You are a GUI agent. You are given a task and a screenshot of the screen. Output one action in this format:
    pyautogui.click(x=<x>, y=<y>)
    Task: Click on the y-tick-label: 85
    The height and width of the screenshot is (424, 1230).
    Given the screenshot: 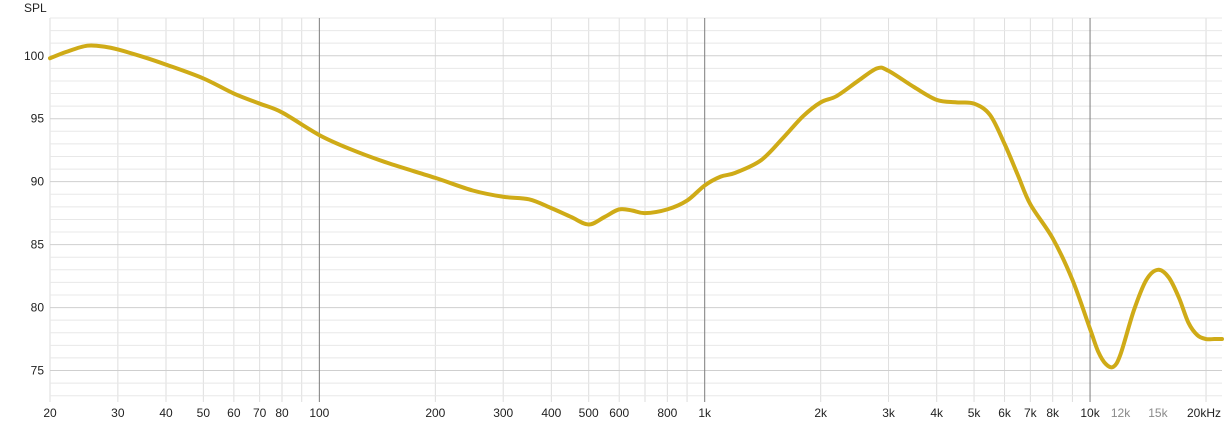 What is the action you would take?
    pyautogui.click(x=38, y=245)
    